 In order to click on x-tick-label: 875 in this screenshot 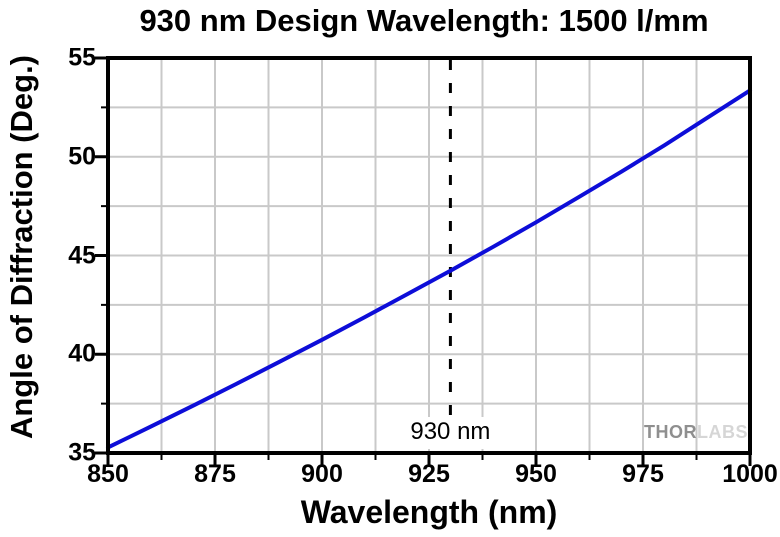, I will do `click(215, 474)`.